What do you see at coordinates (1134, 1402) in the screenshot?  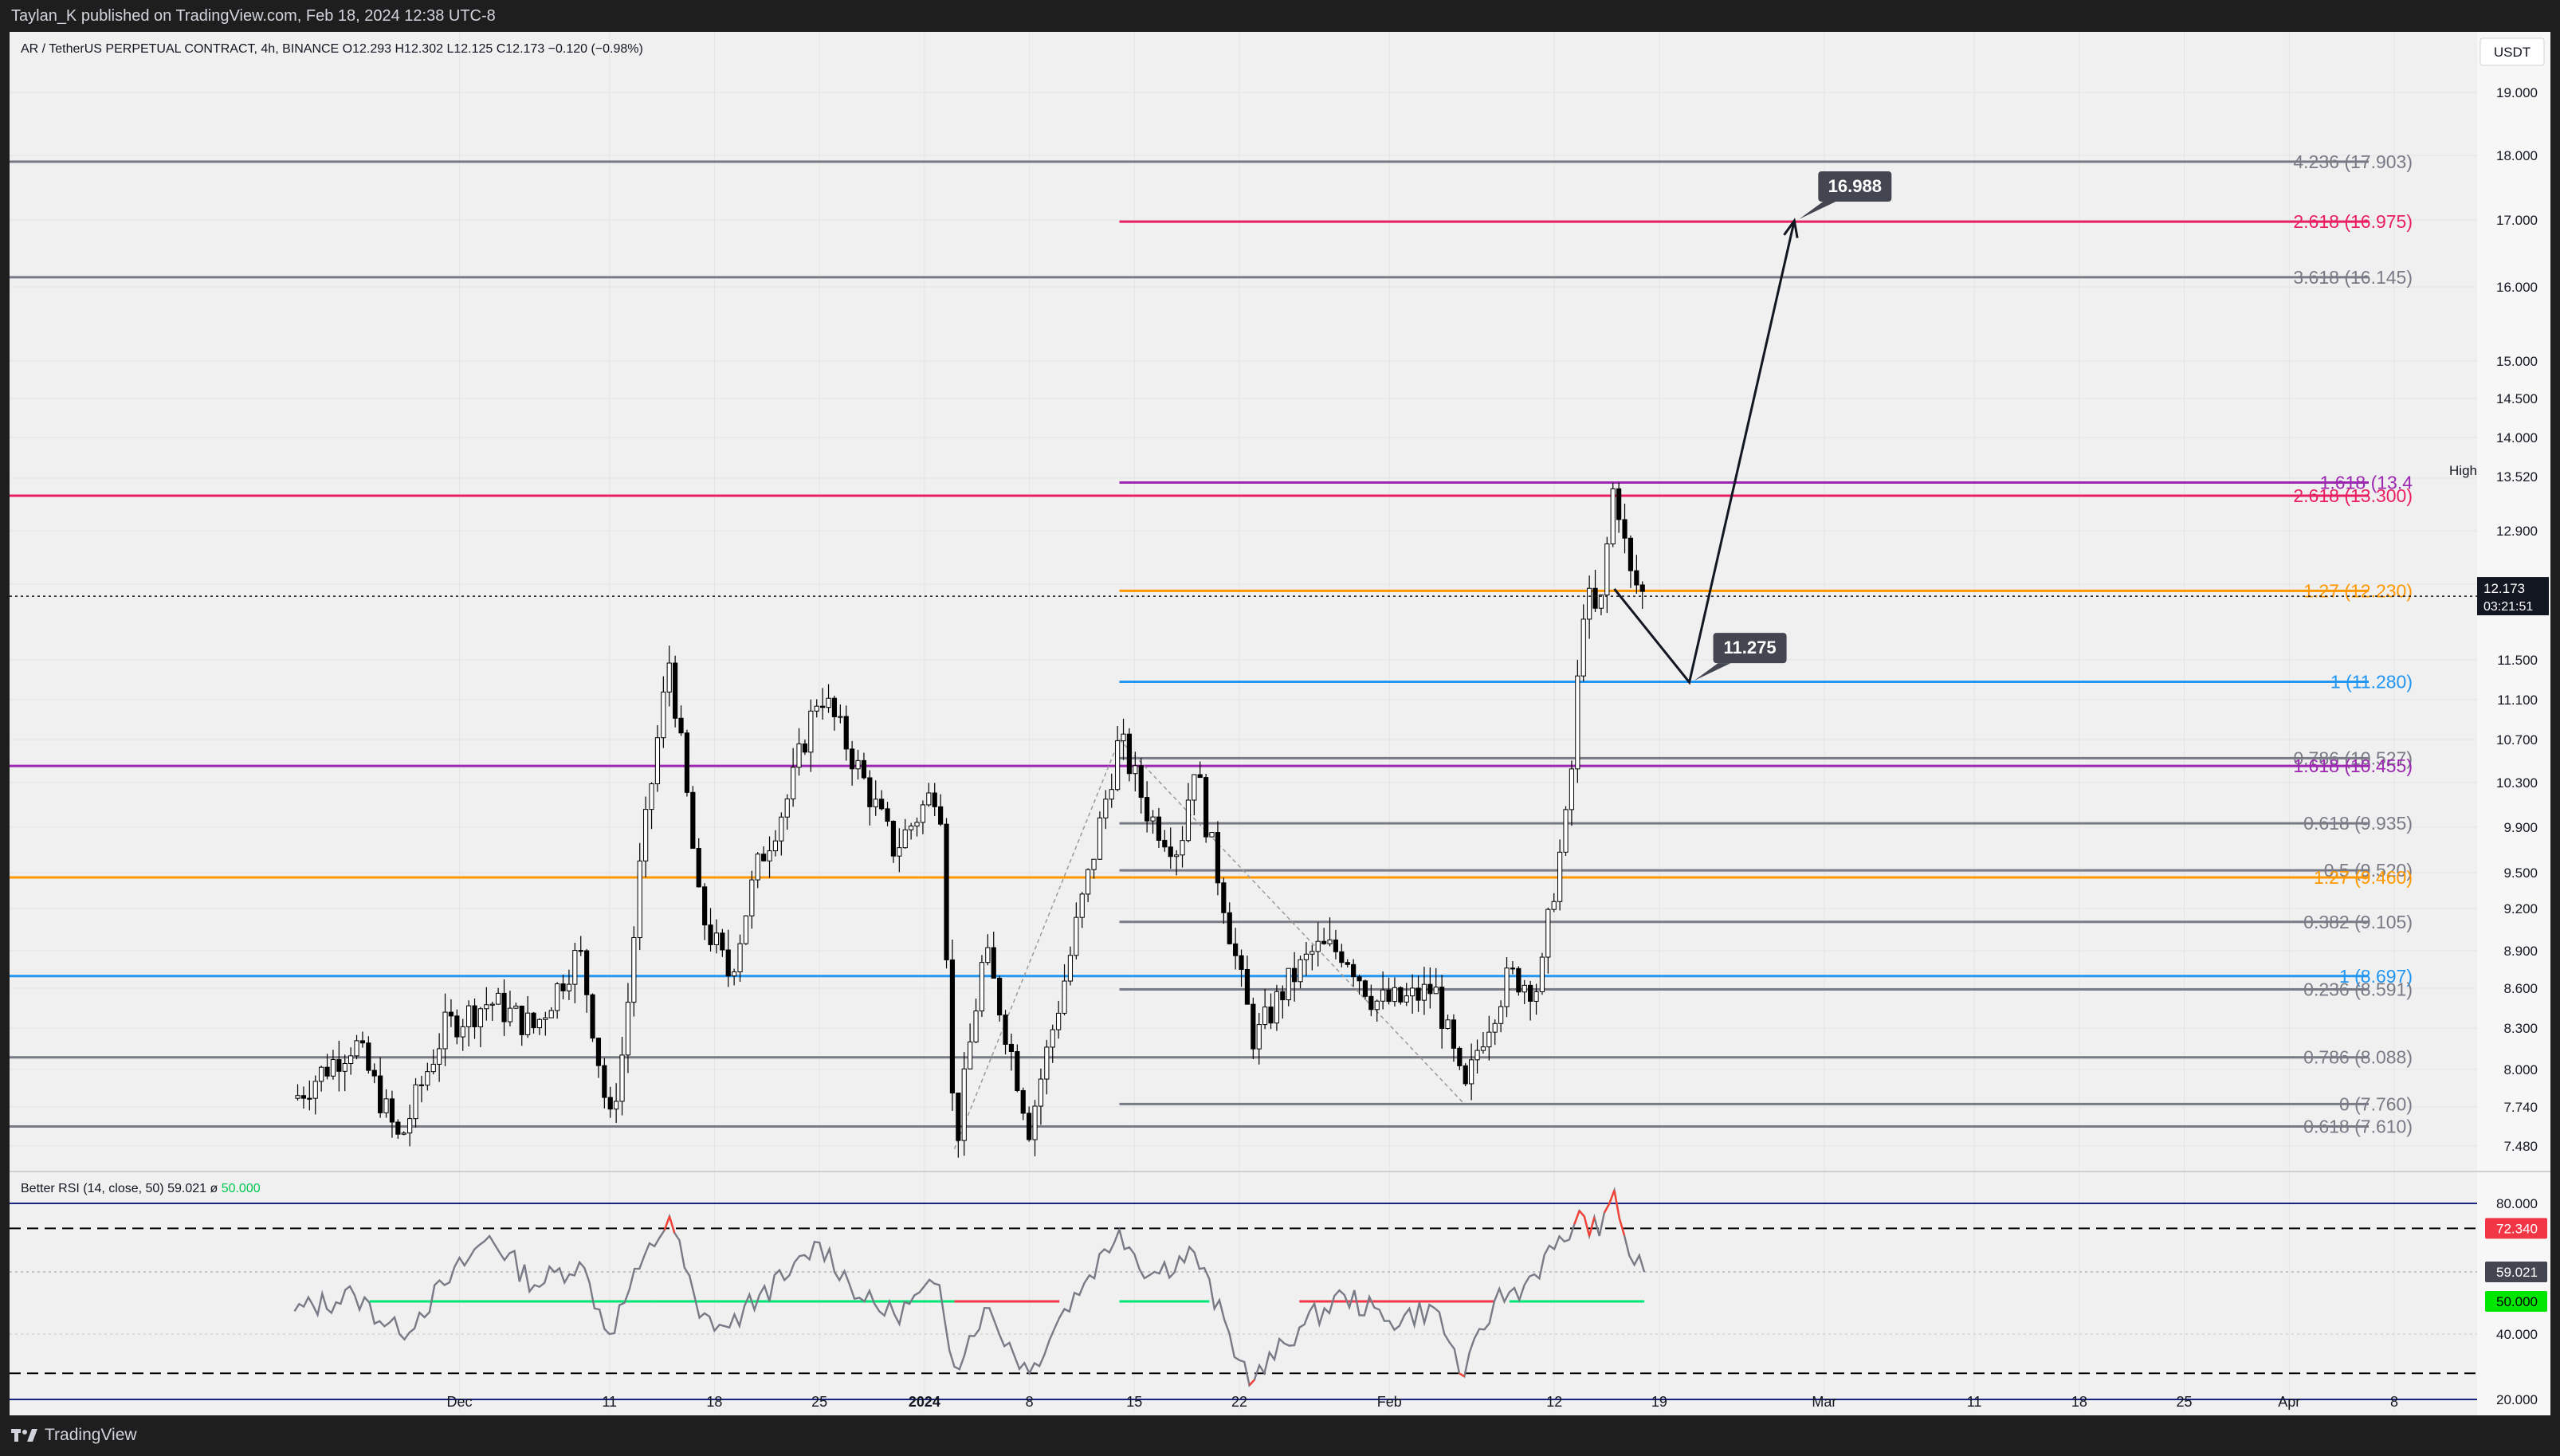 I see `time-tick-label: 15` at bounding box center [1134, 1402].